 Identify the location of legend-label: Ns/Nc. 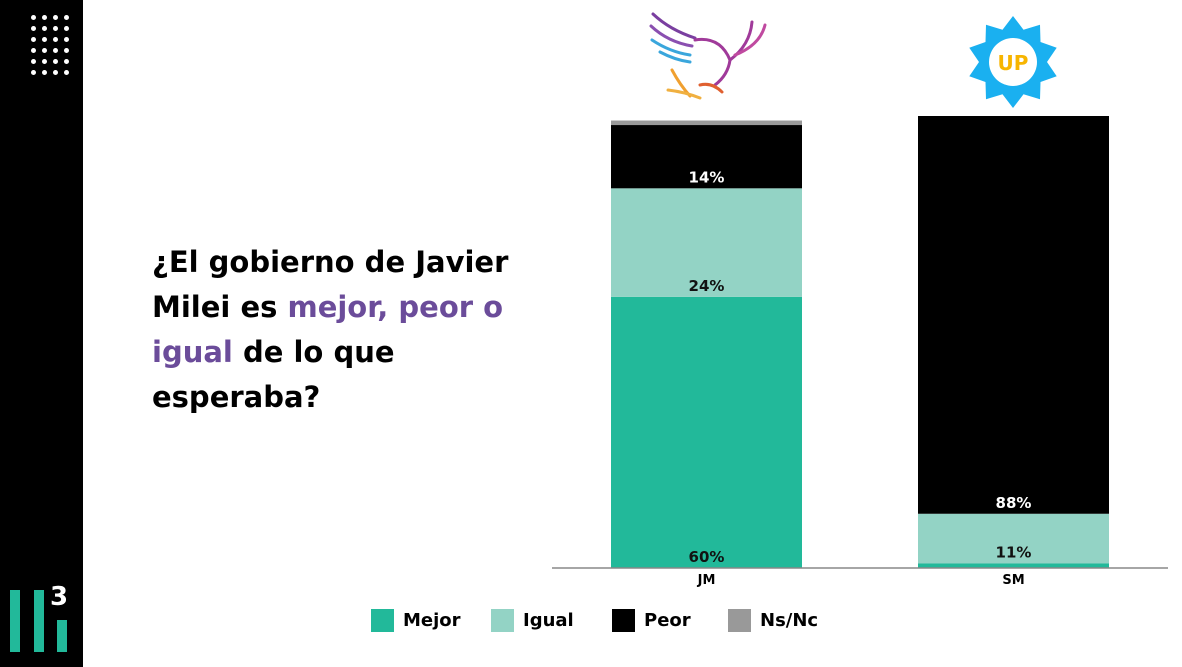
(789, 620).